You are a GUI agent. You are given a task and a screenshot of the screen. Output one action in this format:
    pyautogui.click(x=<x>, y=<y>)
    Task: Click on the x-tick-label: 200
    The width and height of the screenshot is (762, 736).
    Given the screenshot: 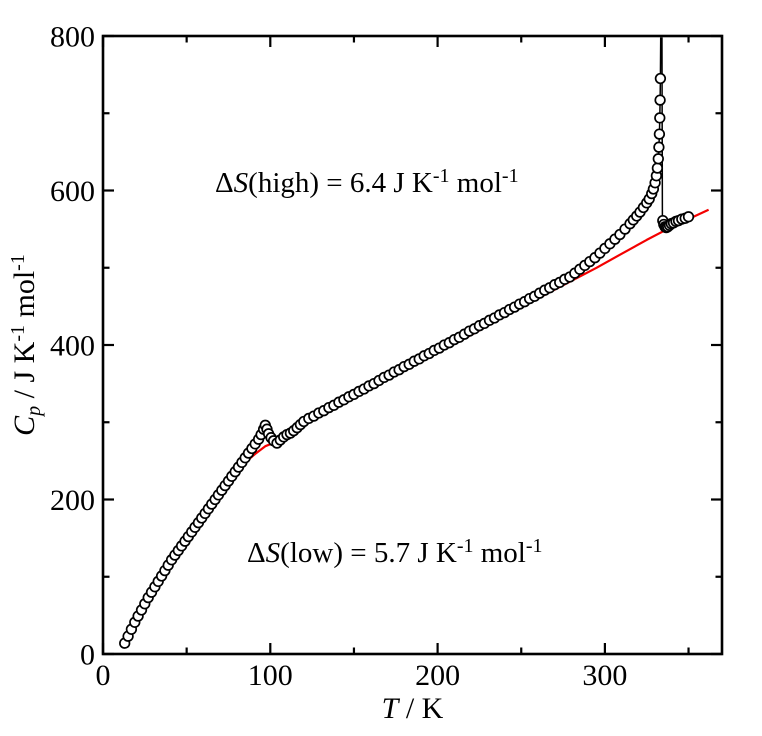 What is the action you would take?
    pyautogui.click(x=437, y=675)
    